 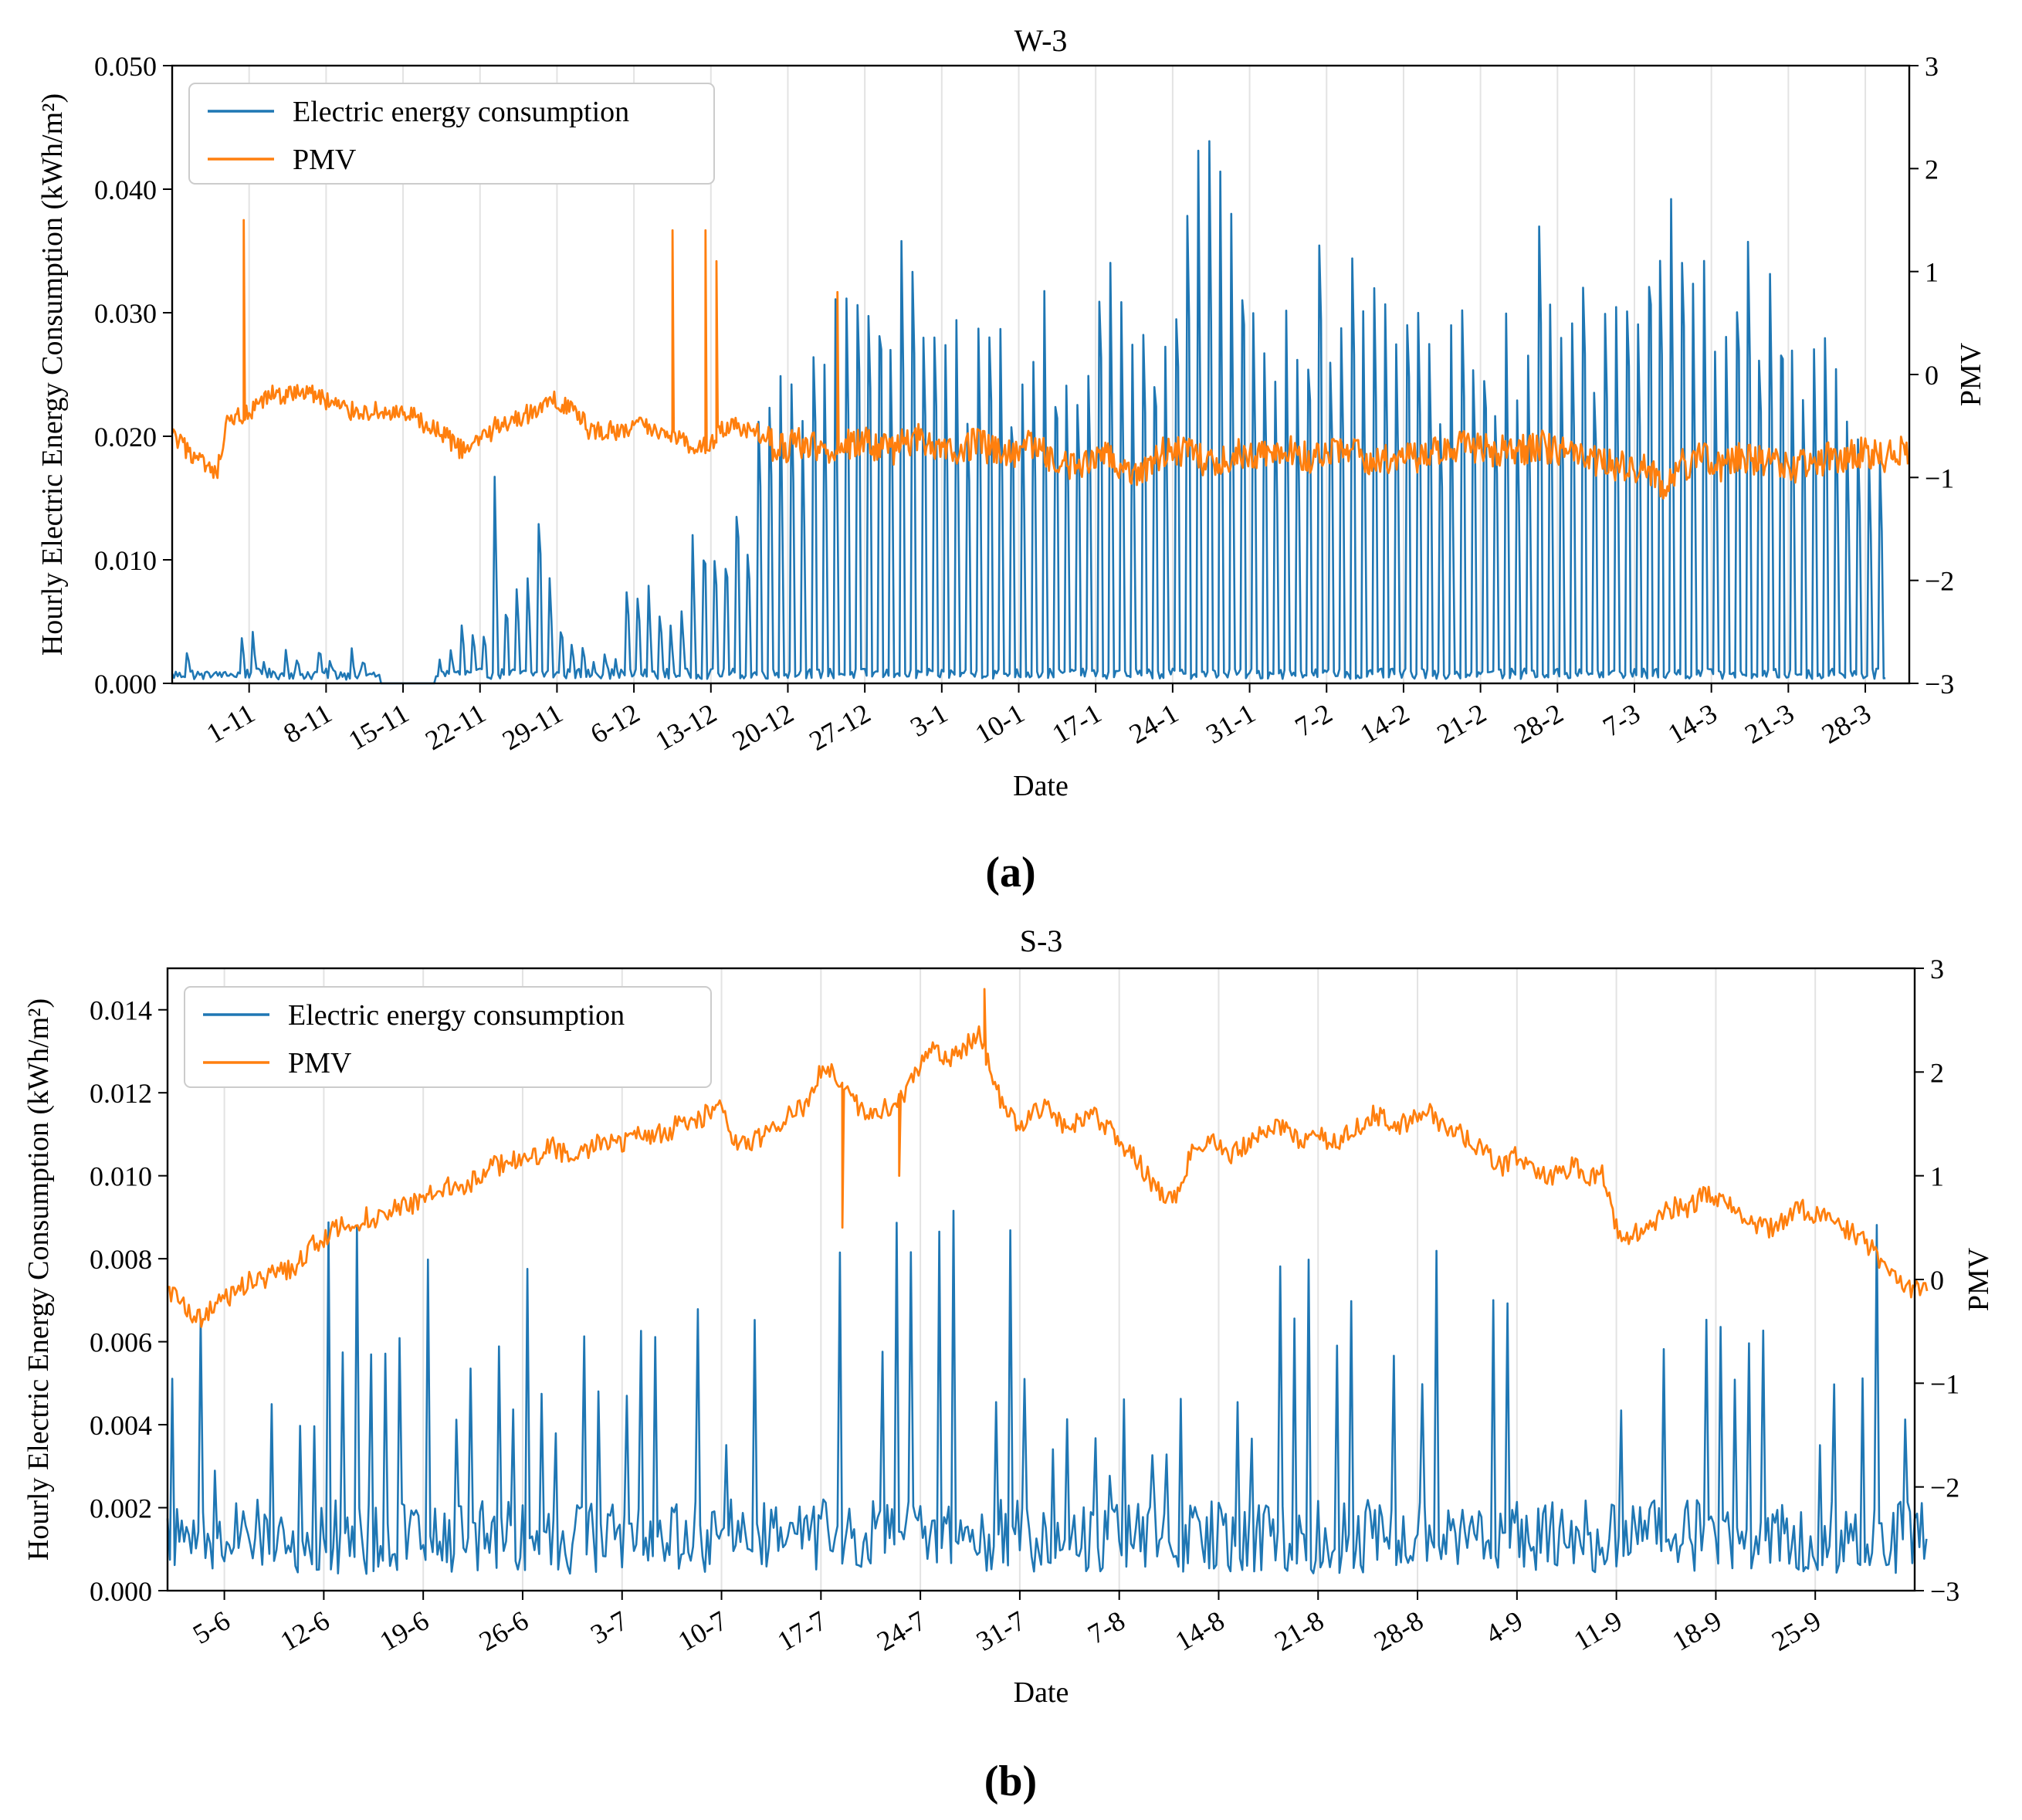 What do you see at coordinates (1538, 723) in the screenshot?
I see `x-tick-label: 28-2` at bounding box center [1538, 723].